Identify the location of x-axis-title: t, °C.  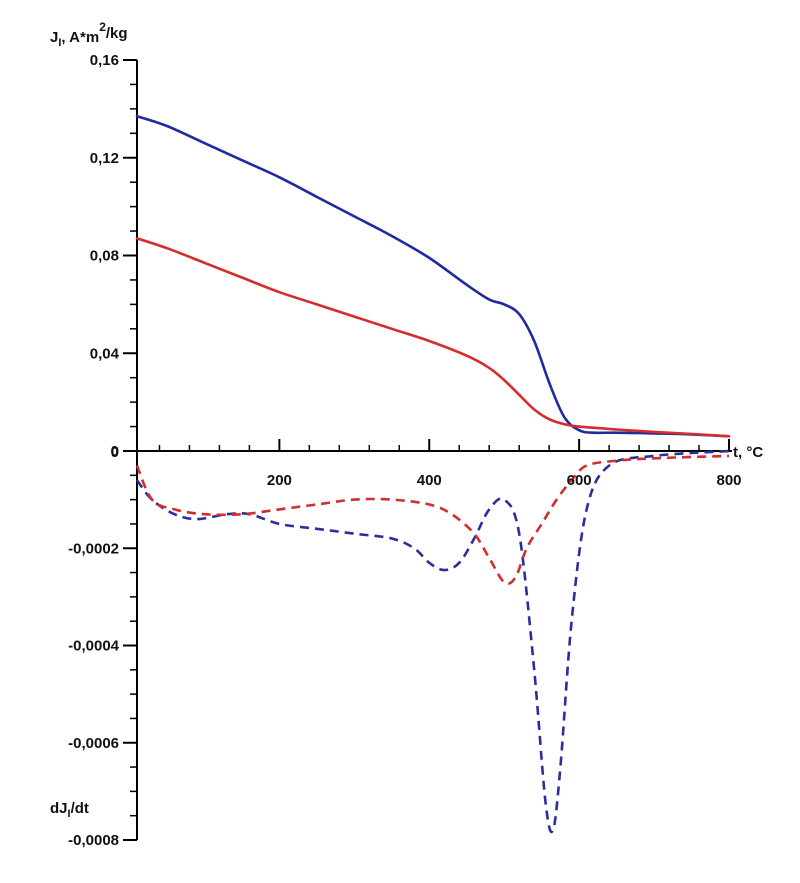
(748, 452).